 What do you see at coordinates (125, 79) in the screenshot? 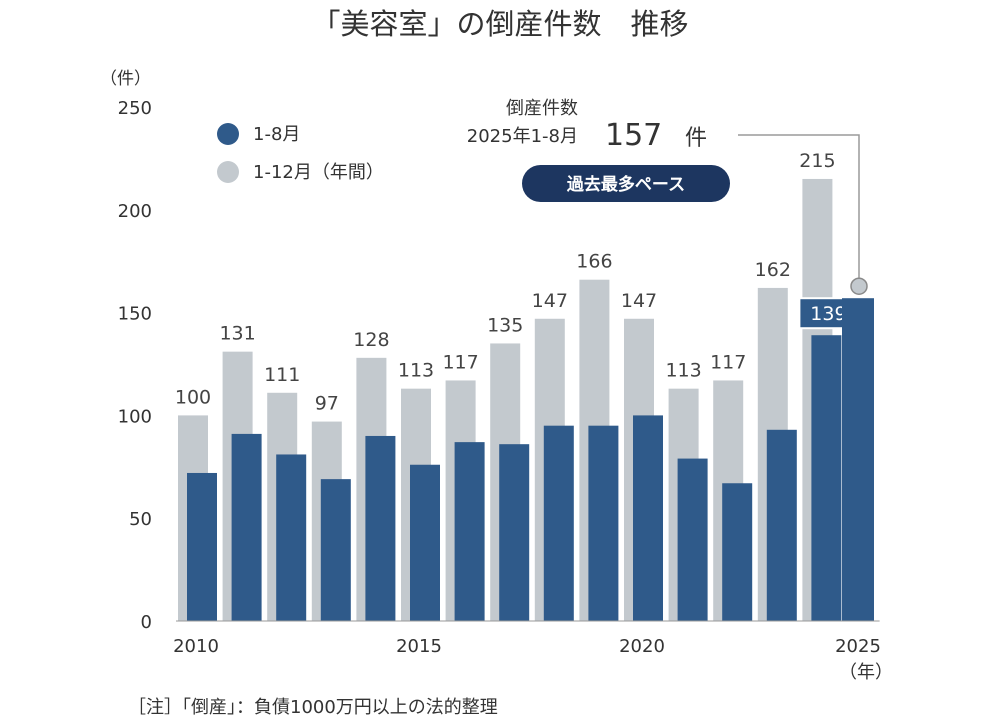
I see `y-axis-unit: （件）` at bounding box center [125, 79].